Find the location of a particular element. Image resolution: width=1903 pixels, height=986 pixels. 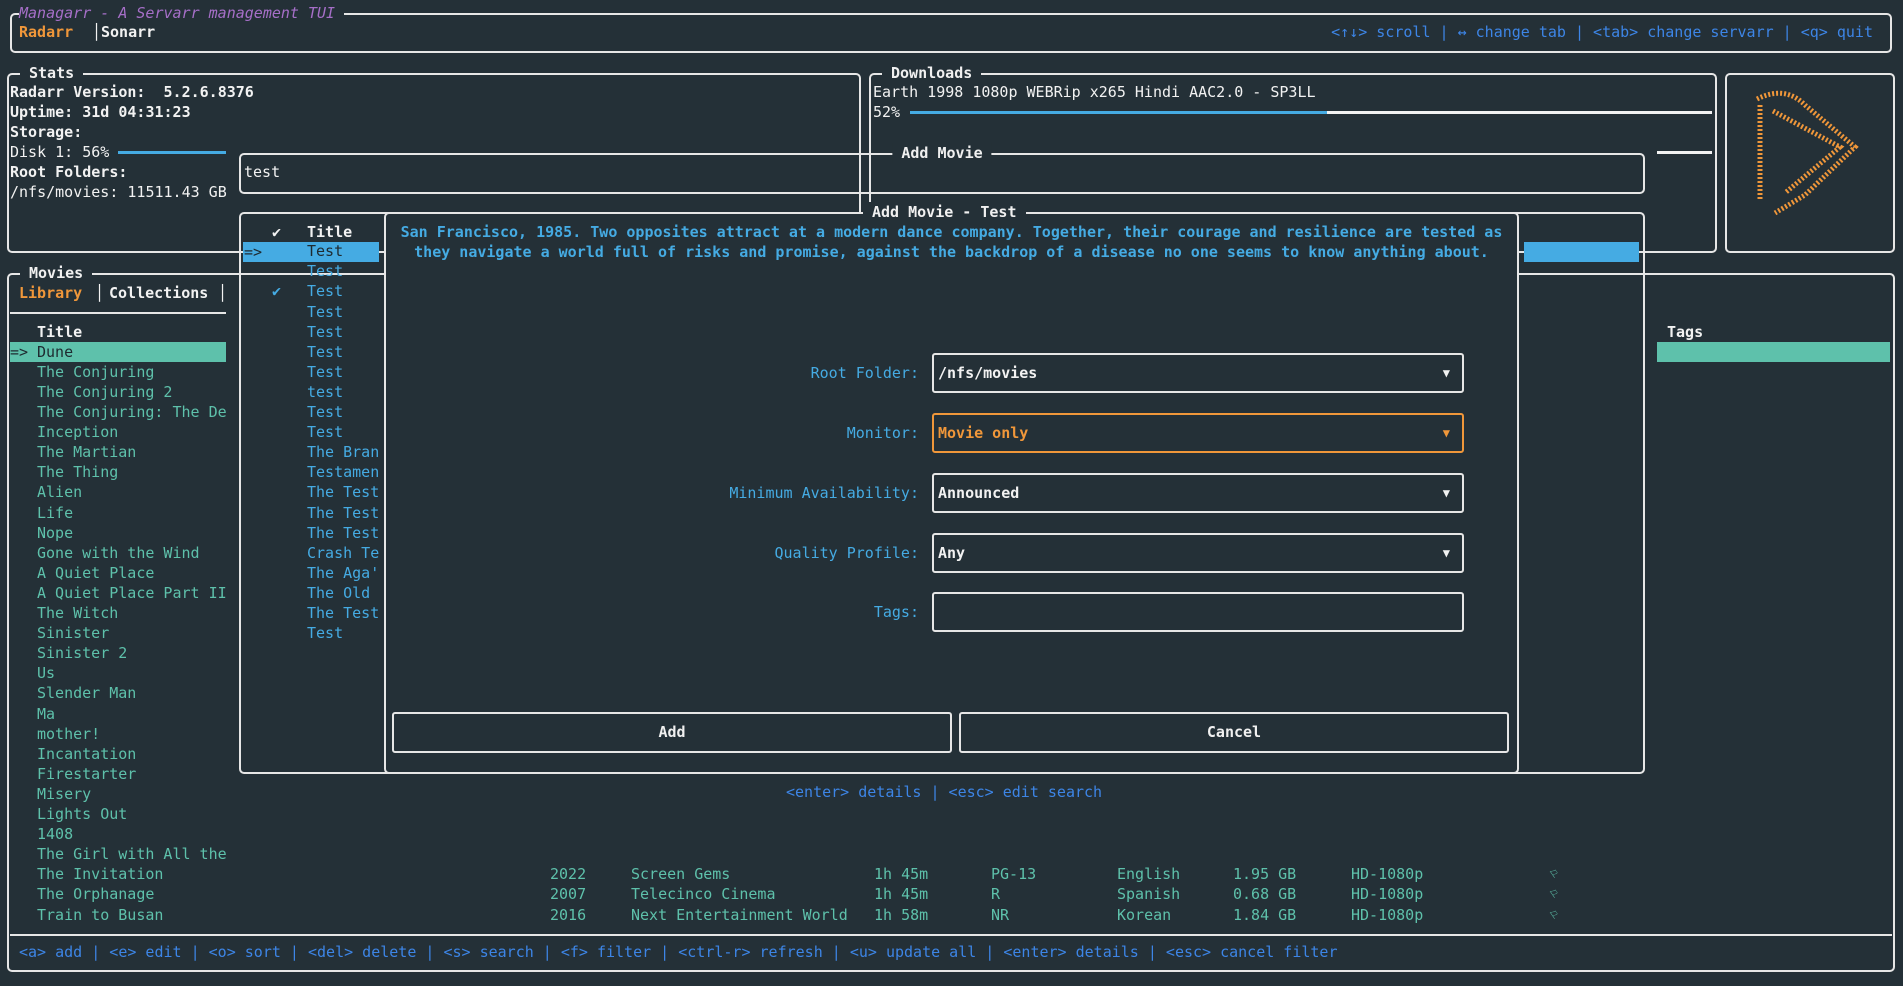

movie-title: The Witch is located at coordinates (78, 613).